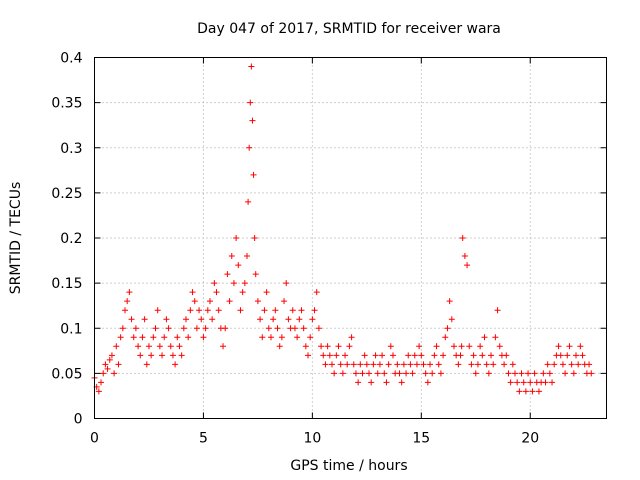 Image resolution: width=640 pixels, height=480 pixels. What do you see at coordinates (71, 59) in the screenshot?
I see `y-tick-label: 0.4` at bounding box center [71, 59].